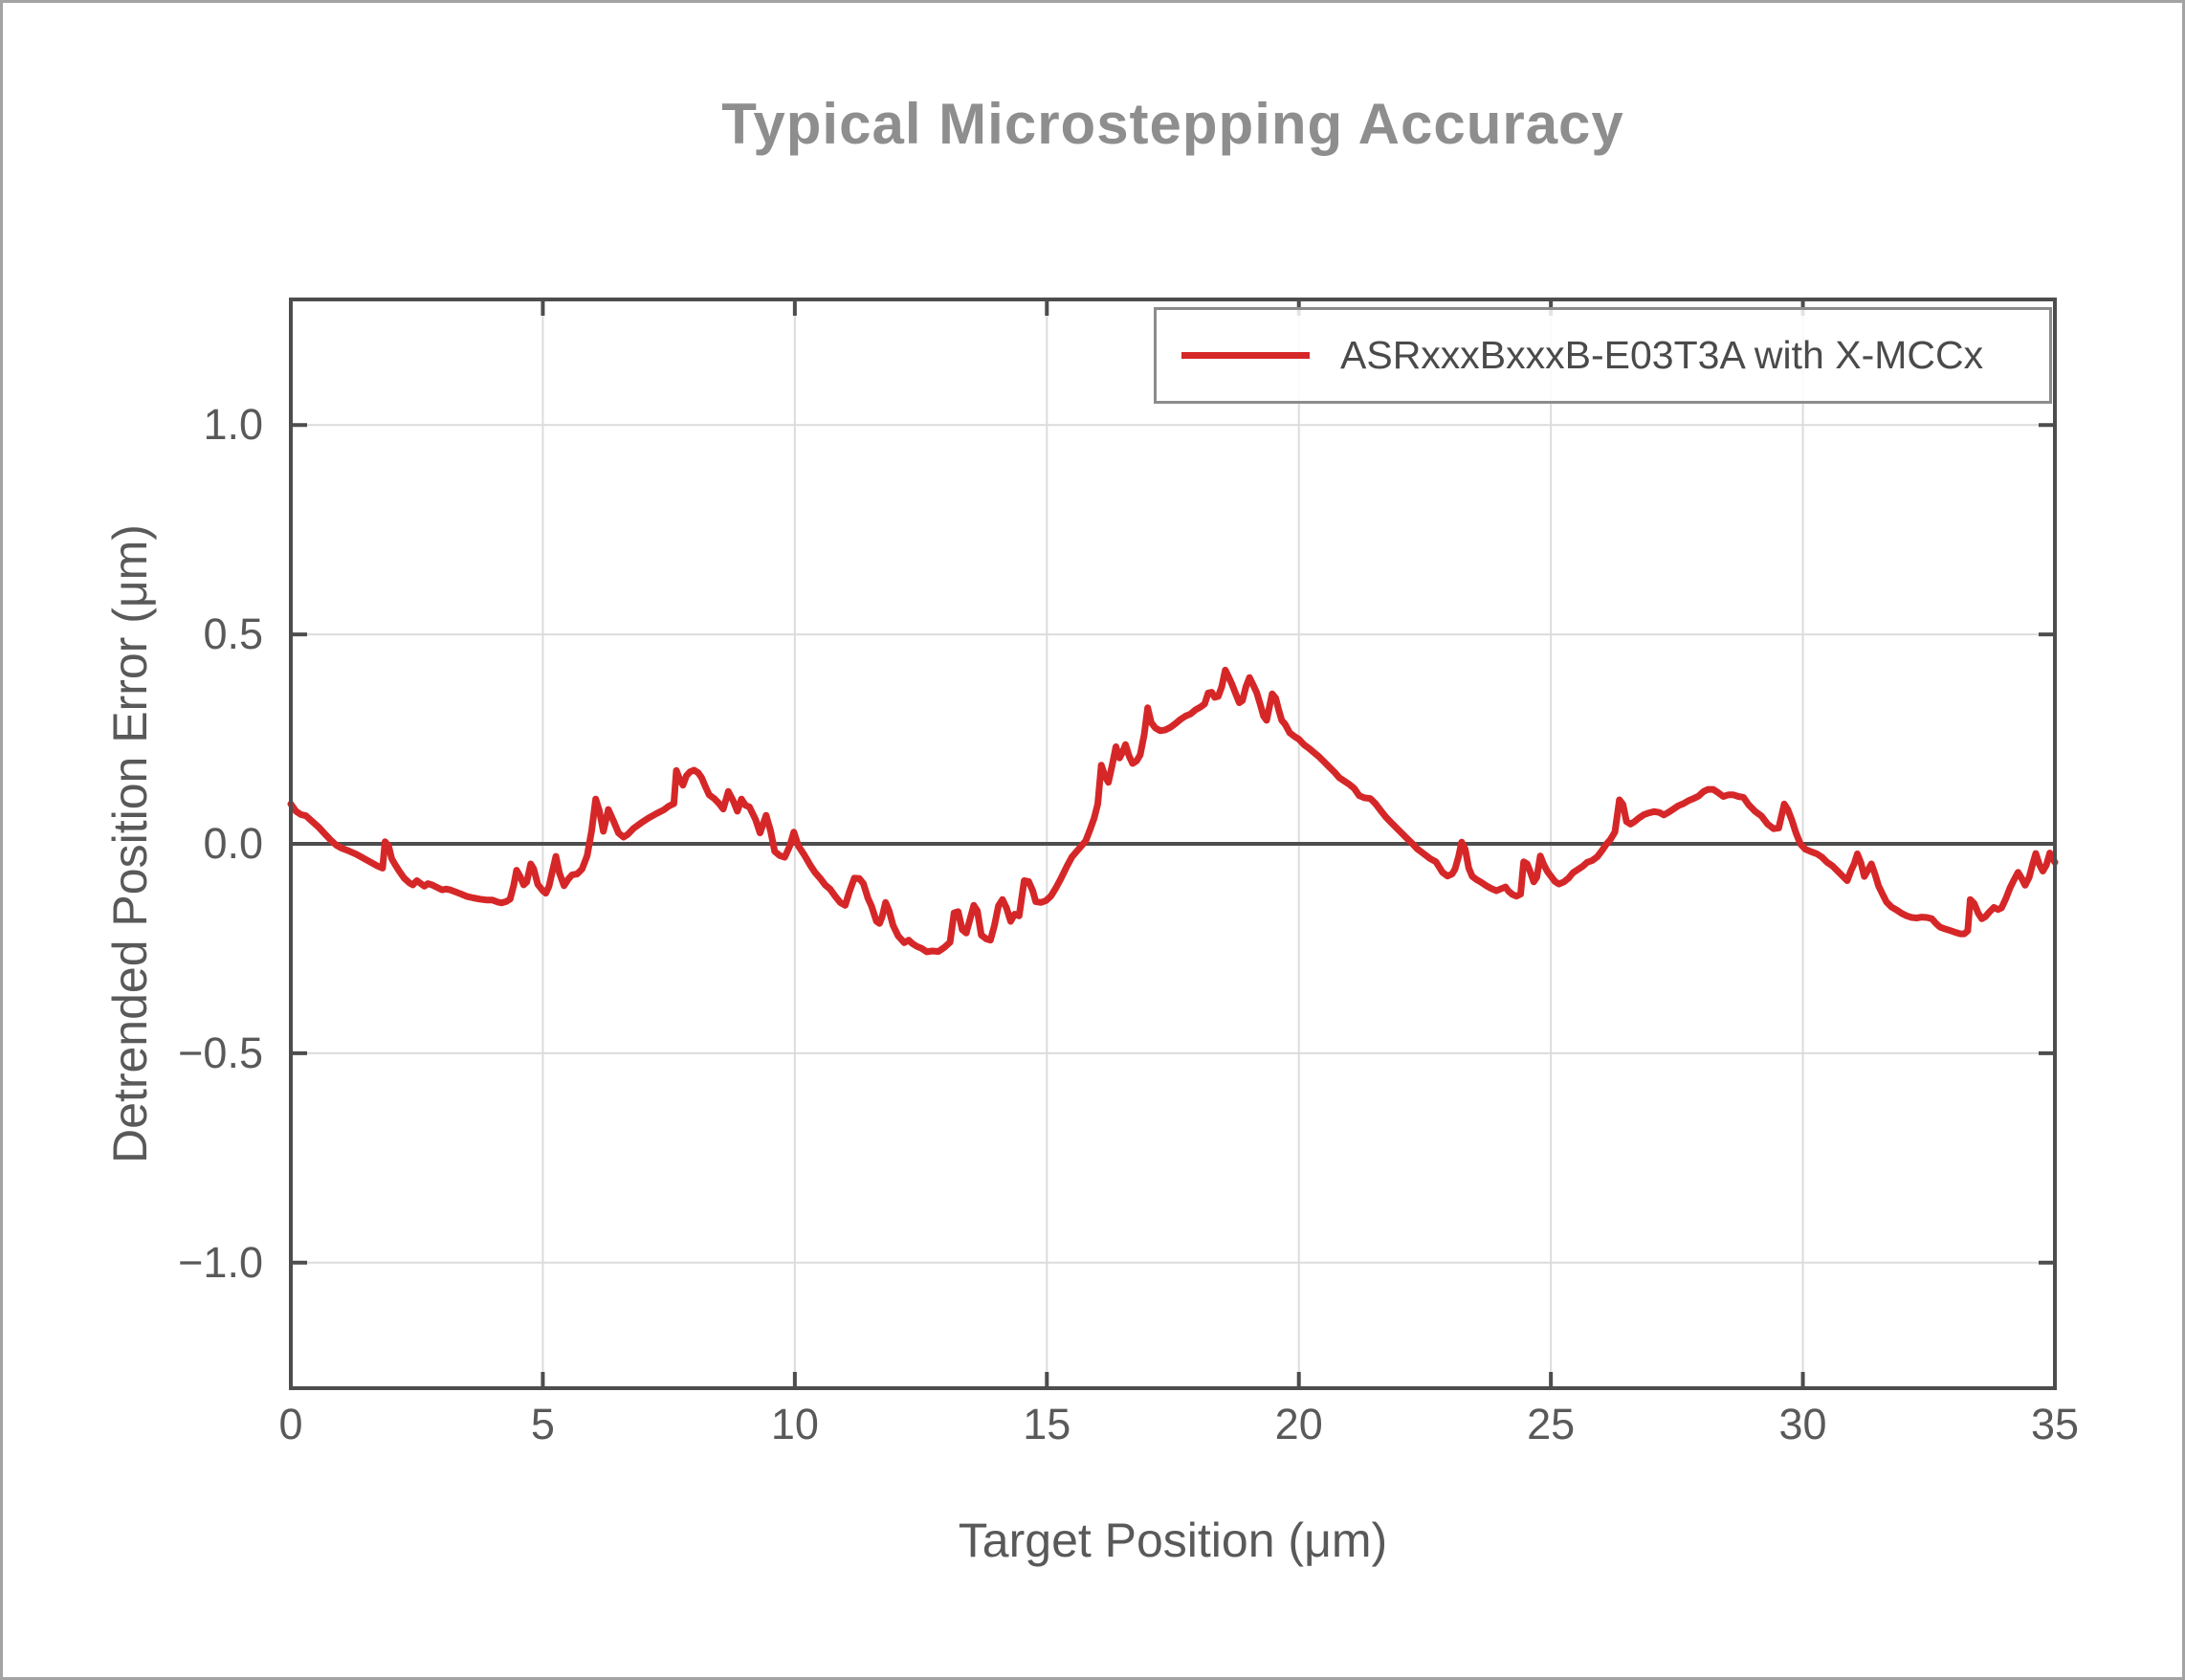  What do you see at coordinates (1047, 1424) in the screenshot?
I see `x-tick-label: 15` at bounding box center [1047, 1424].